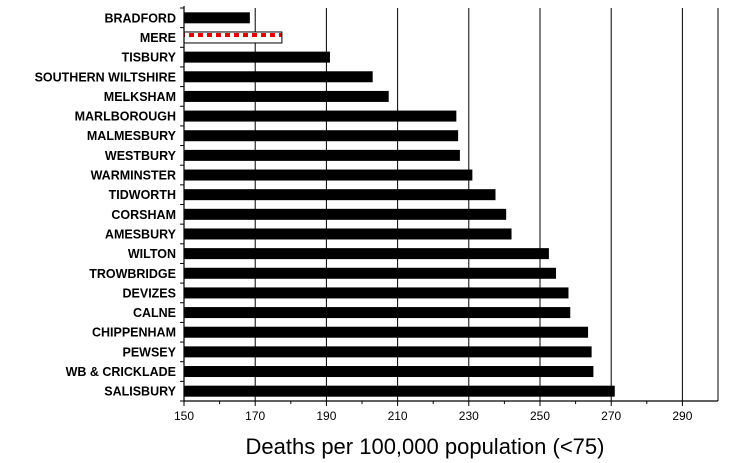 This screenshot has height=463, width=731. I want to click on x-tick-label: 290, so click(682, 416).